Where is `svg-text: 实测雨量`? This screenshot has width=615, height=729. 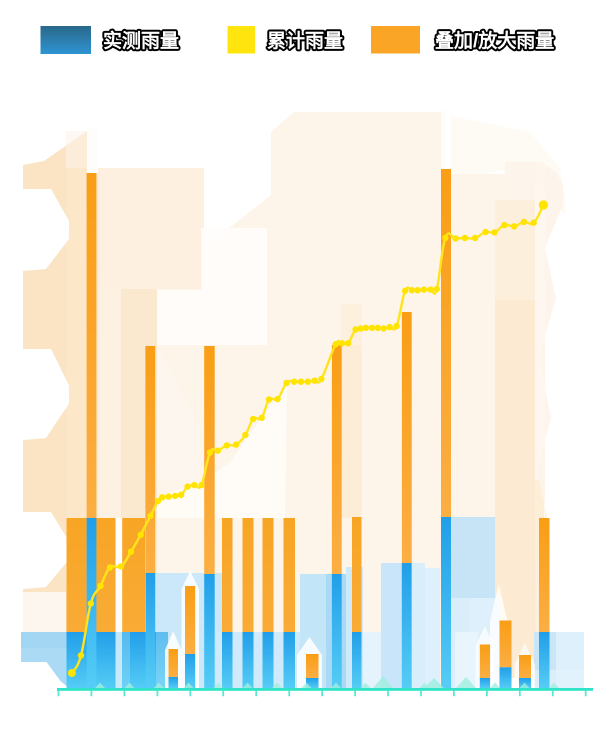 svg-text: 实测雨量 is located at coordinates (141, 40).